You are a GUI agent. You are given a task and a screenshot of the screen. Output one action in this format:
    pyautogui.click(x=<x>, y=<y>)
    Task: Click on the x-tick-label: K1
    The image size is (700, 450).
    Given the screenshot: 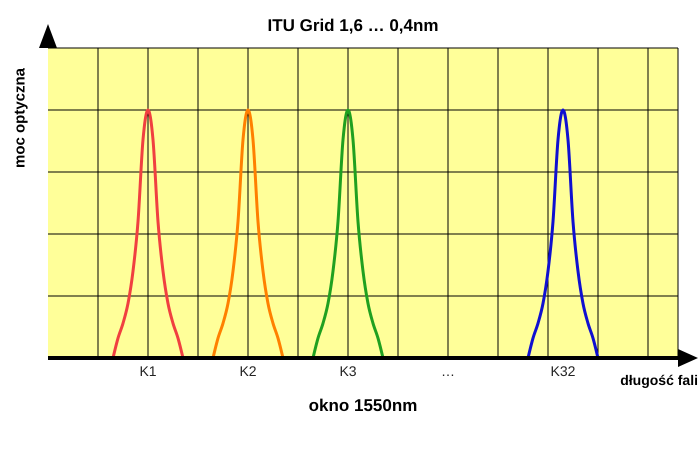 What is the action you would take?
    pyautogui.click(x=148, y=370)
    